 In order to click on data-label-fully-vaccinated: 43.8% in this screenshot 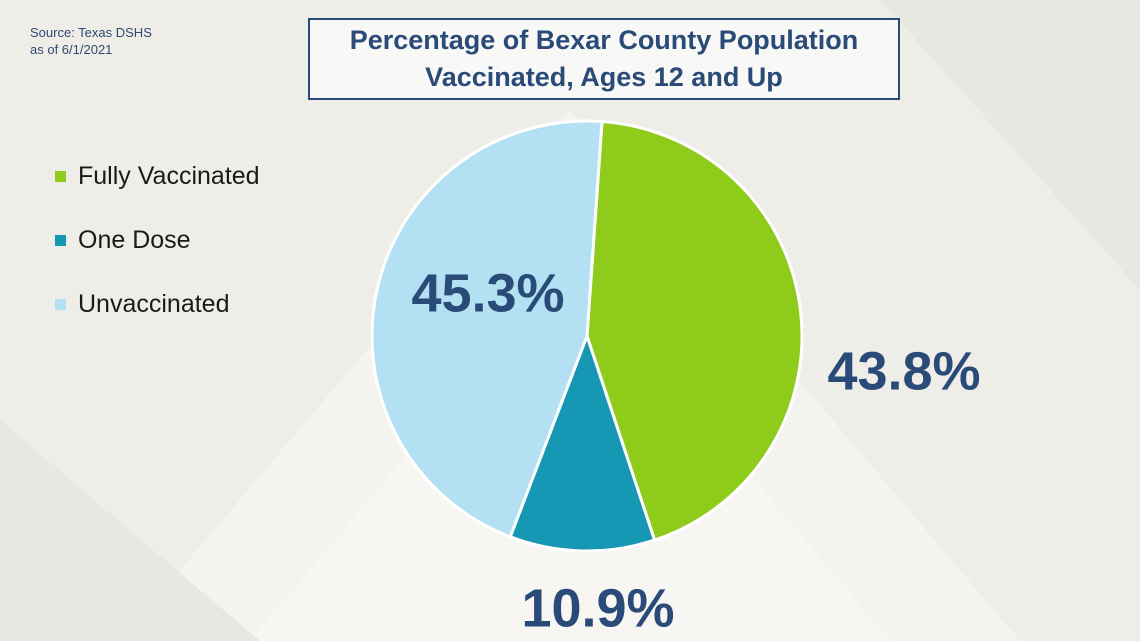, I will do `click(903, 371)`.